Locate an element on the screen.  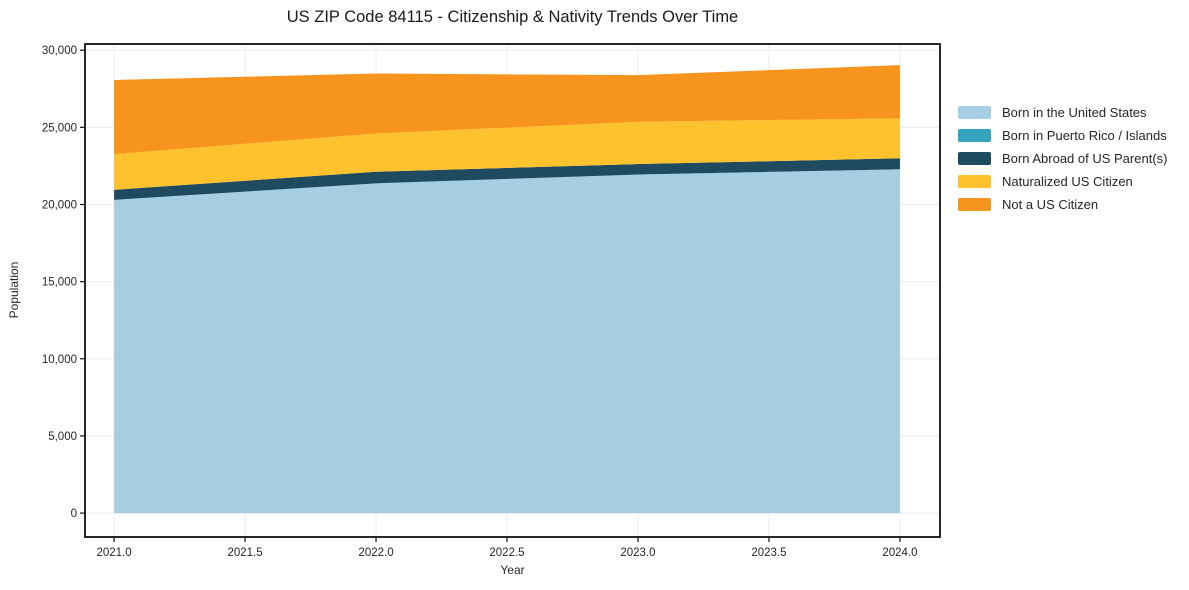
legend-label: Naturalized US Citizen is located at coordinates (1067, 181).